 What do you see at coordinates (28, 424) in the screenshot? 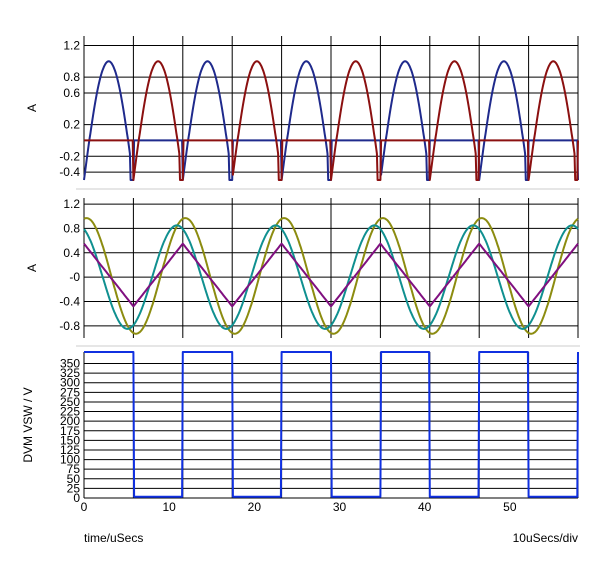
I see `y-axis-title-bottom: DVM VSW / V` at bounding box center [28, 424].